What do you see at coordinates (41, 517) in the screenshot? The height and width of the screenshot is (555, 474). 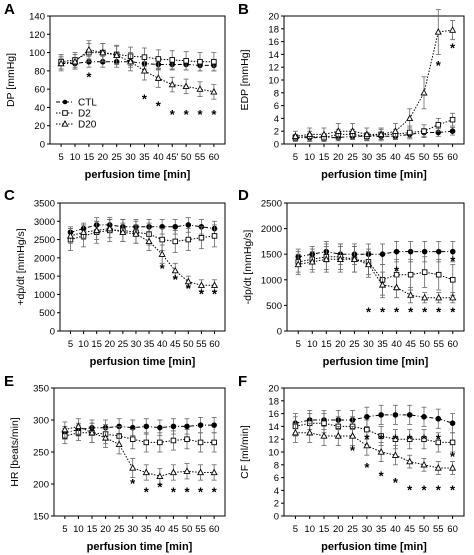 I see `y-tick-label: 150` at bounding box center [41, 517].